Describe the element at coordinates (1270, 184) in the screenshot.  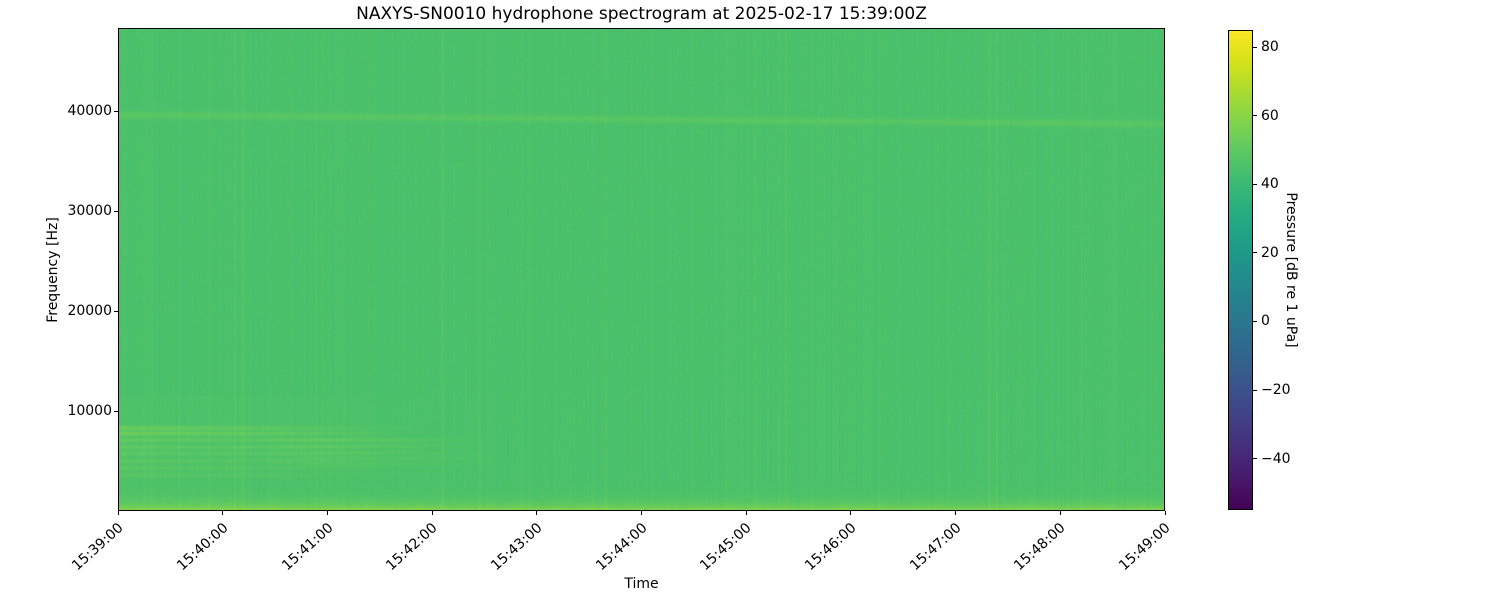
I see `colorbar-tick-label: 40` at that location.